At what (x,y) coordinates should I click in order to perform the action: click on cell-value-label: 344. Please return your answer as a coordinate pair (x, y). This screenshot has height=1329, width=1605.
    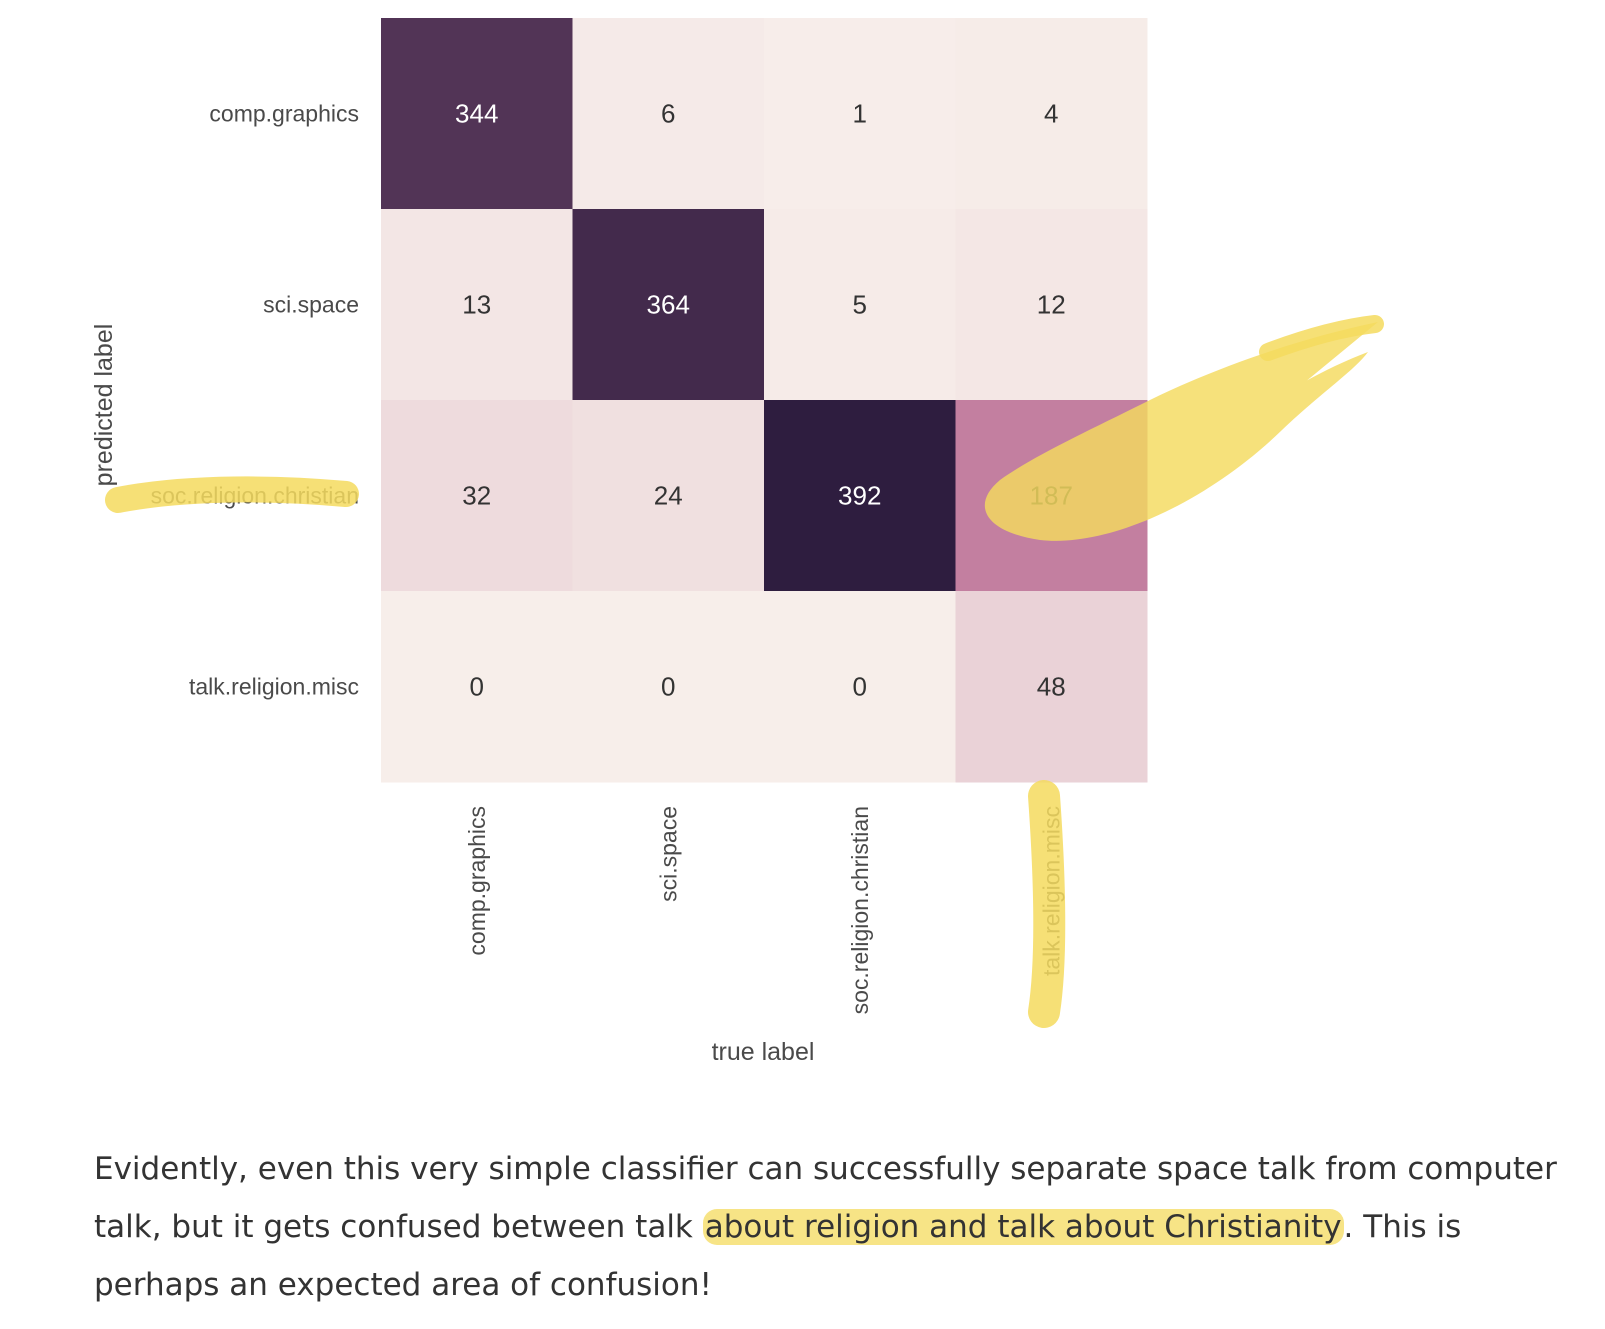
    Looking at the image, I should click on (476, 114).